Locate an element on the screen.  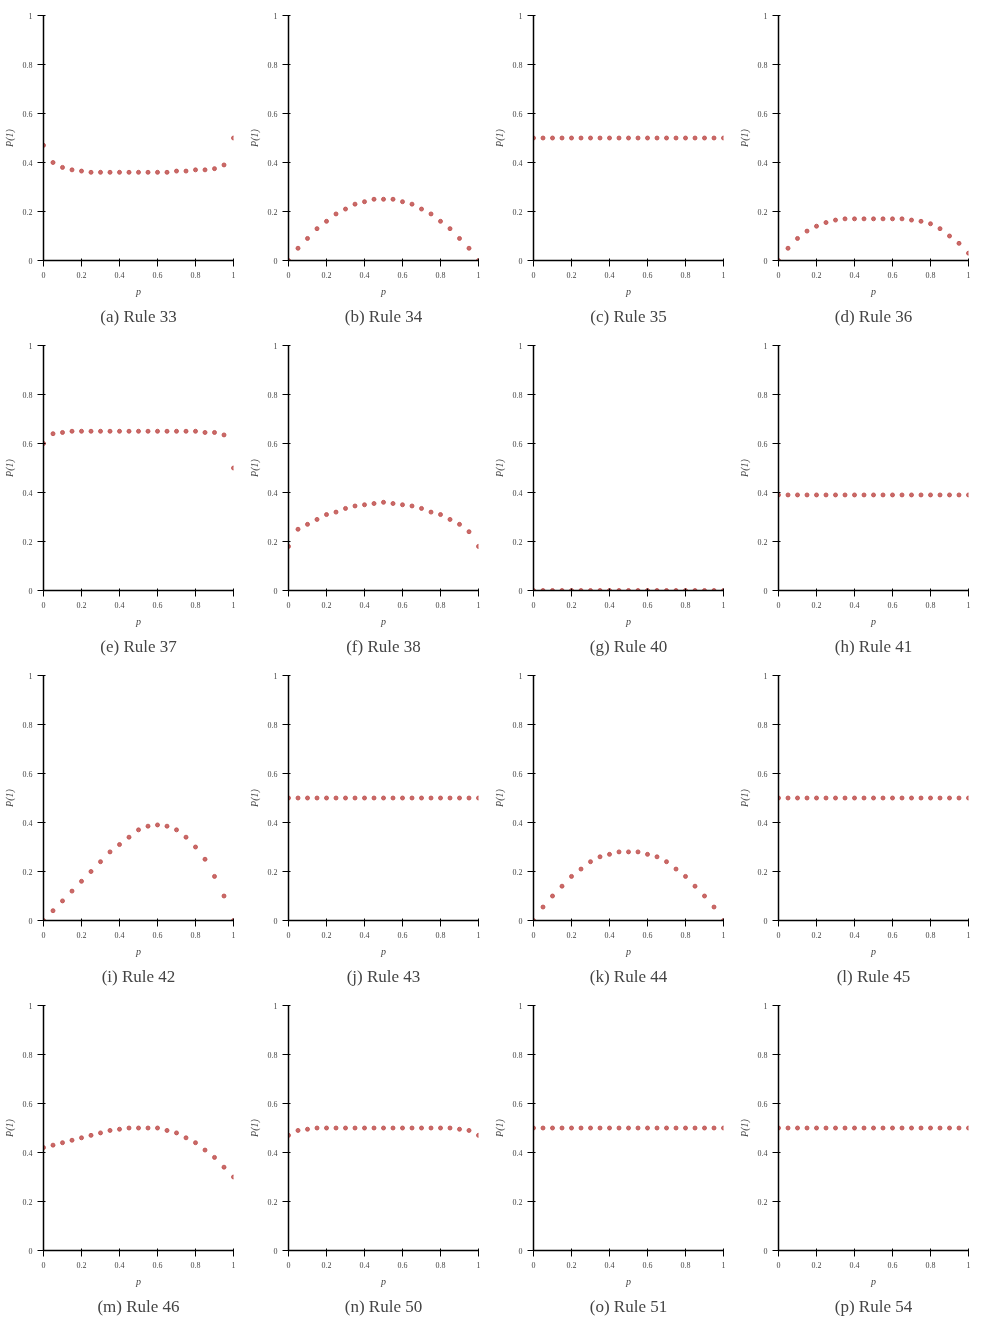
text: (f) Rule 38 is located at coordinates (383, 646).